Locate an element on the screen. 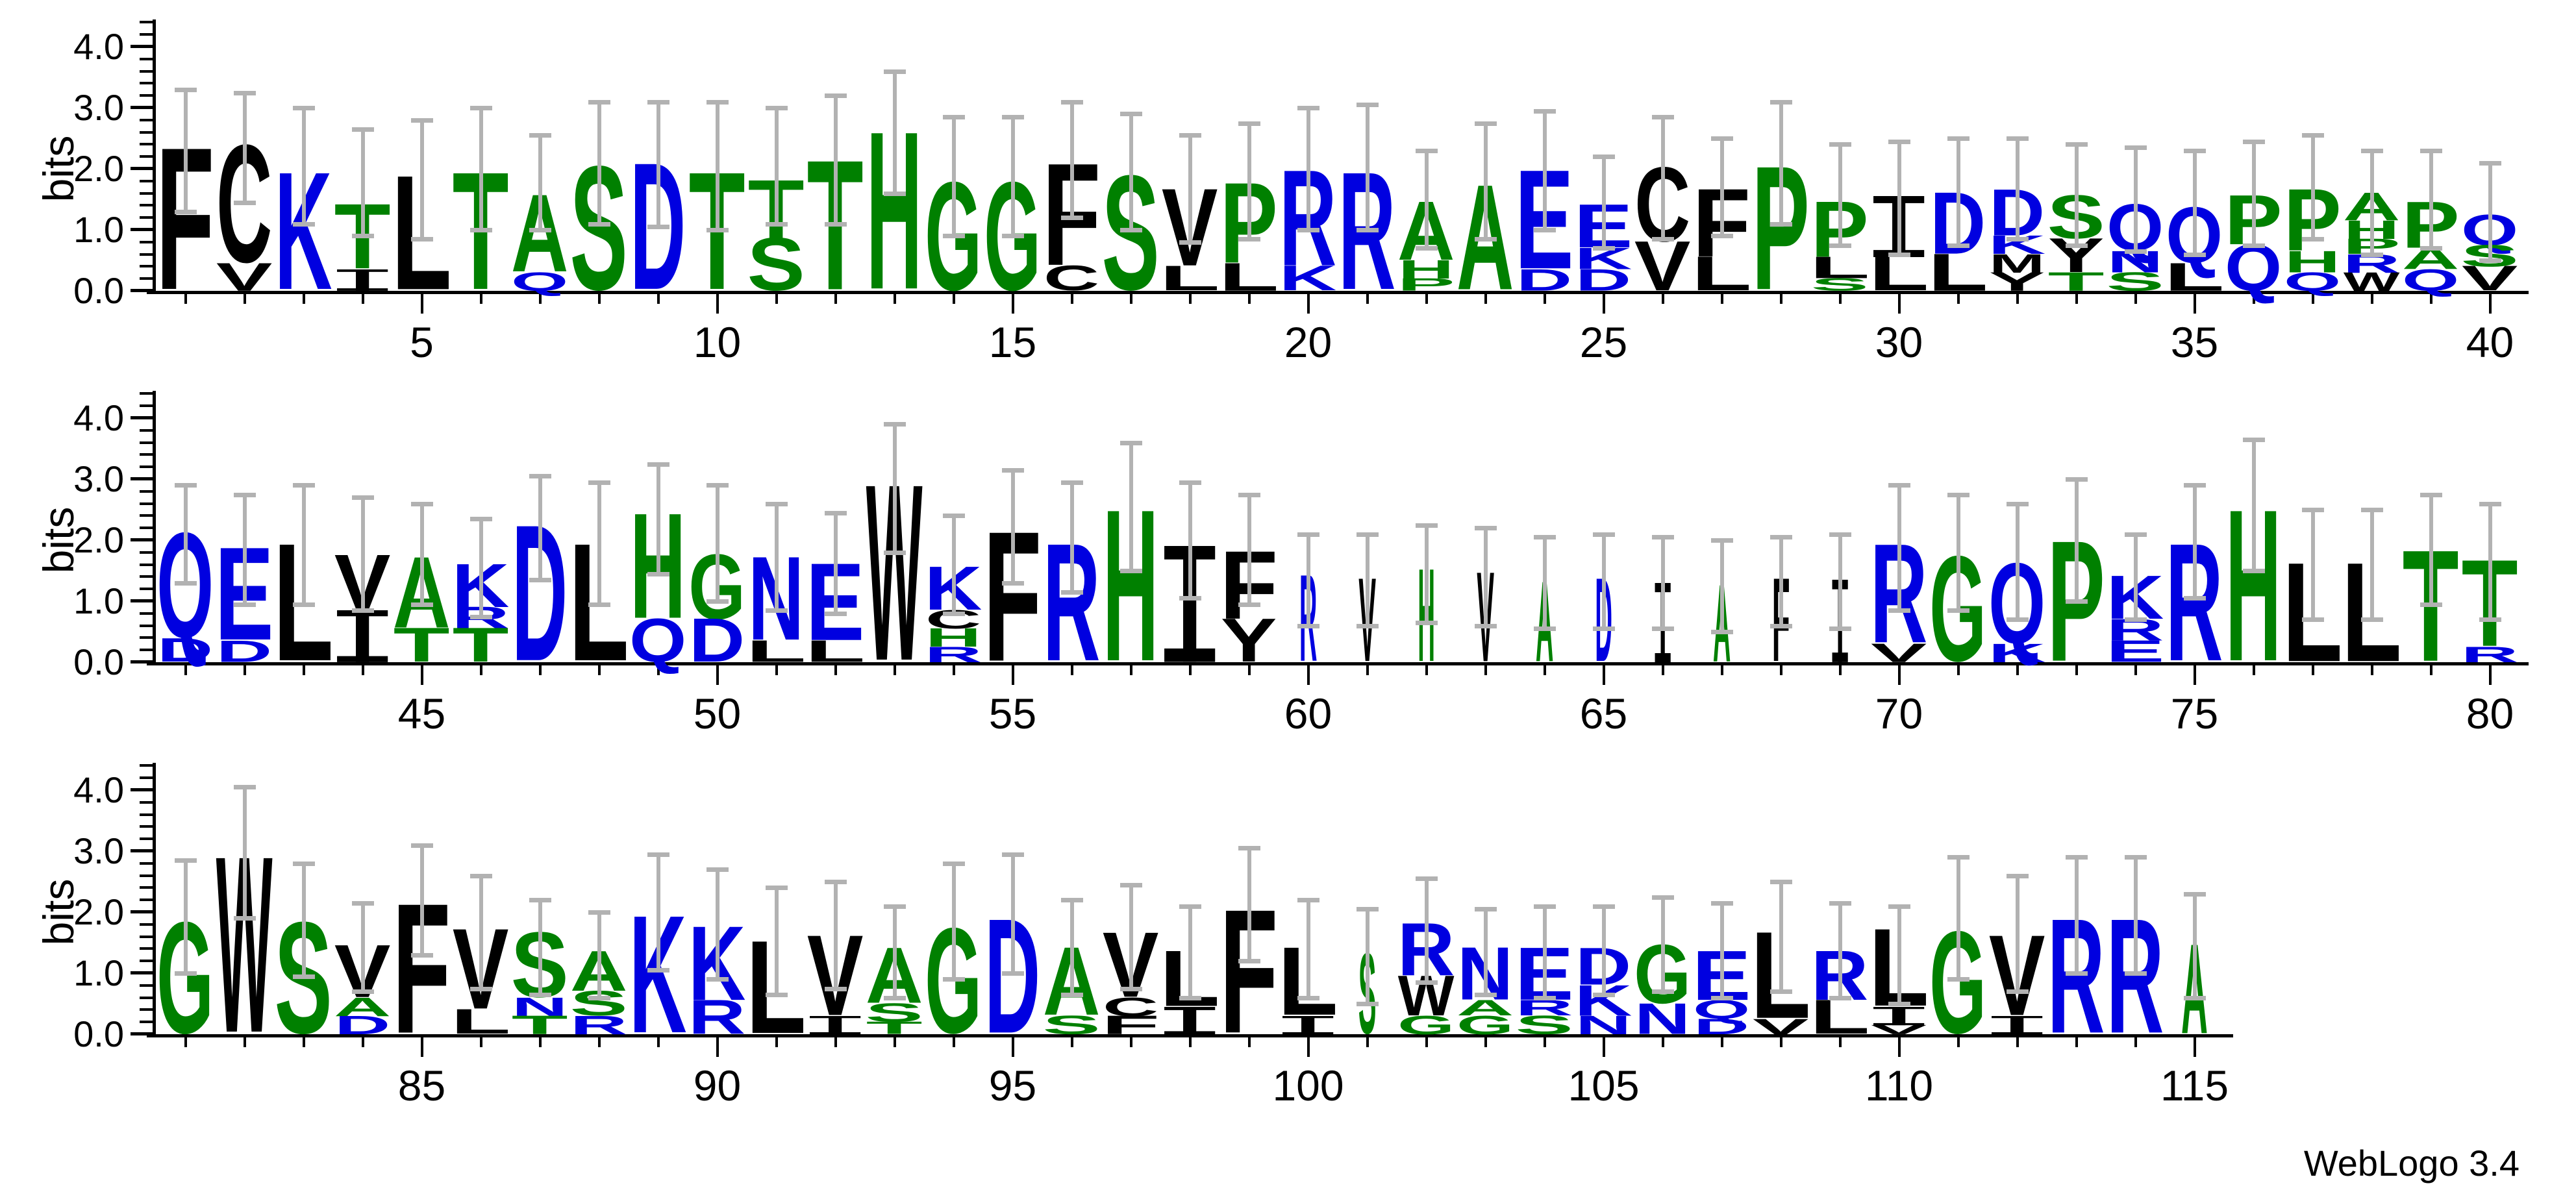 Image resolution: width=2576 pixels, height=1190 pixels. svg-text: A is located at coordinates (1485, 1009).